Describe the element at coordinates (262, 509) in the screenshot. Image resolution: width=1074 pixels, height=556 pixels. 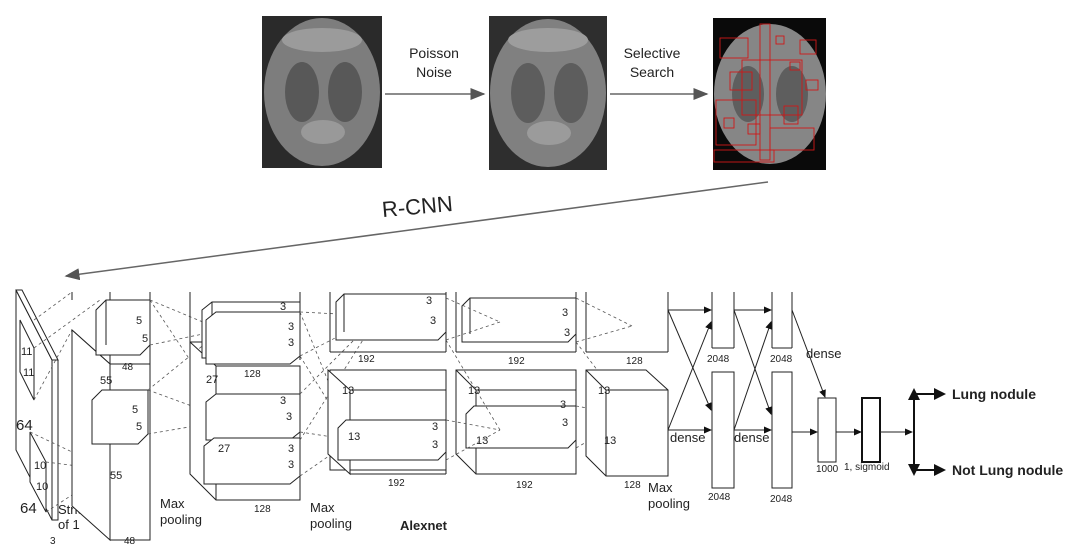
I see `conv2-depth-bot: 128` at that location.